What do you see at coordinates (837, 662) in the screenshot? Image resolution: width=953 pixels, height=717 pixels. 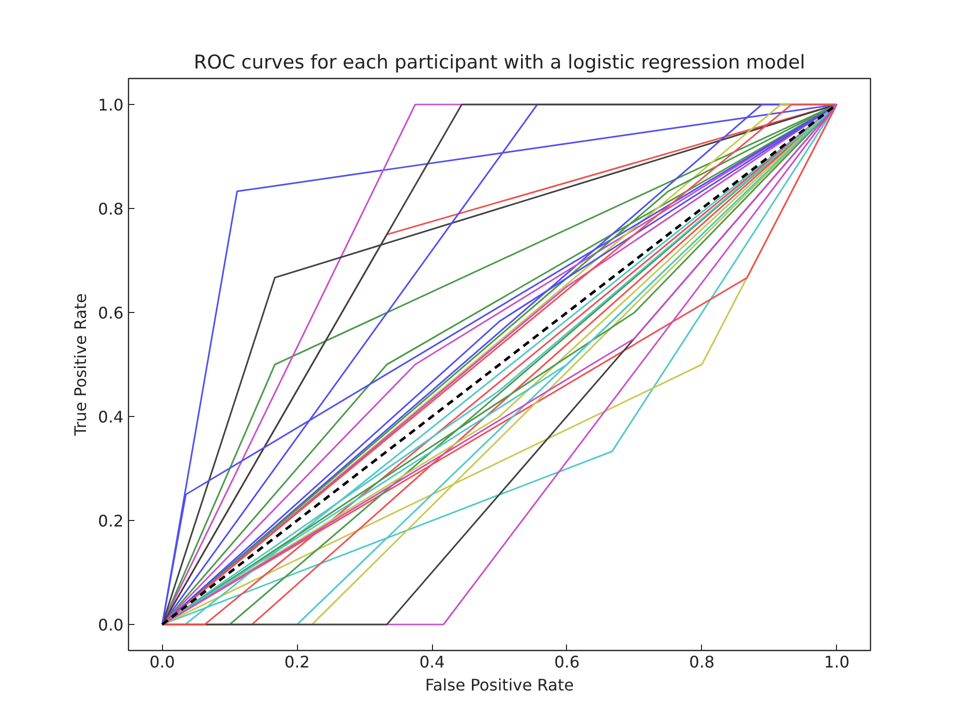 I see `x-tick-label: 1.0` at bounding box center [837, 662].